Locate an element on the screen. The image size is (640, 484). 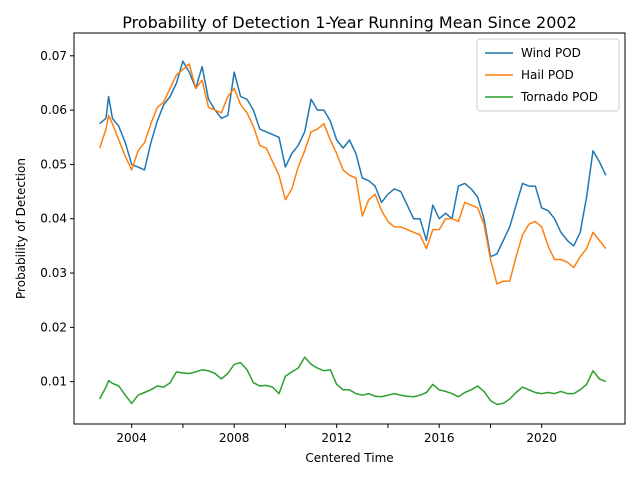
y-axis: 0.01 0.02 0.03 0.04 0.05 0.06 0.07 is located at coordinates (57, 219).